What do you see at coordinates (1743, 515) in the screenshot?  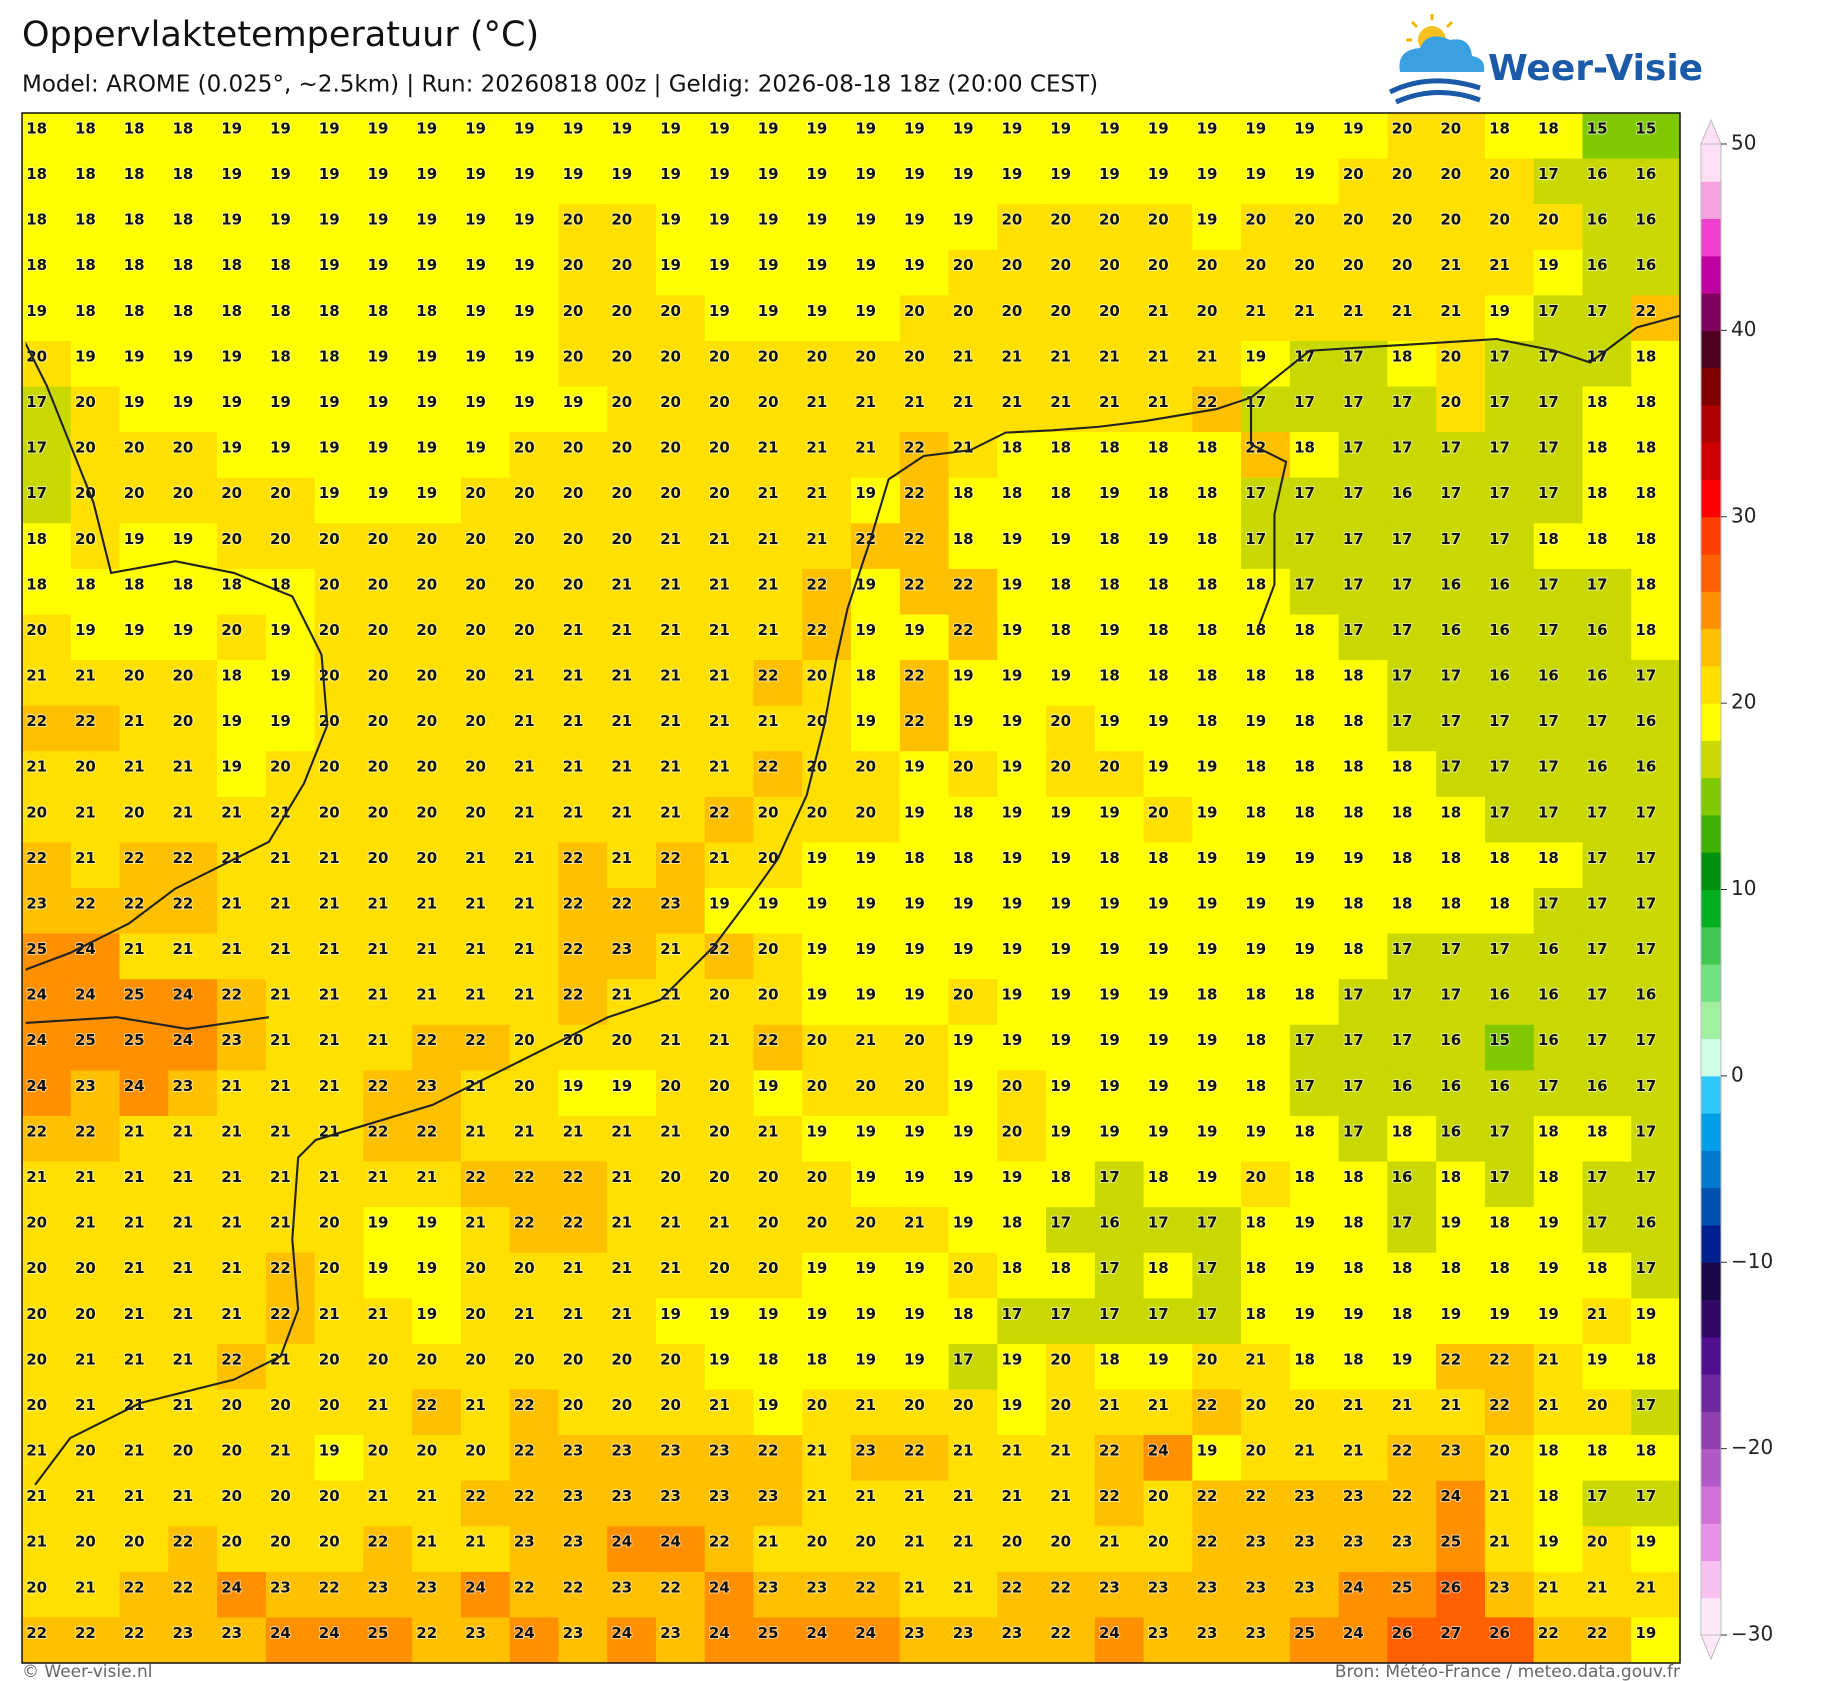 I see `colorbar-tick-label: 30` at bounding box center [1743, 515].